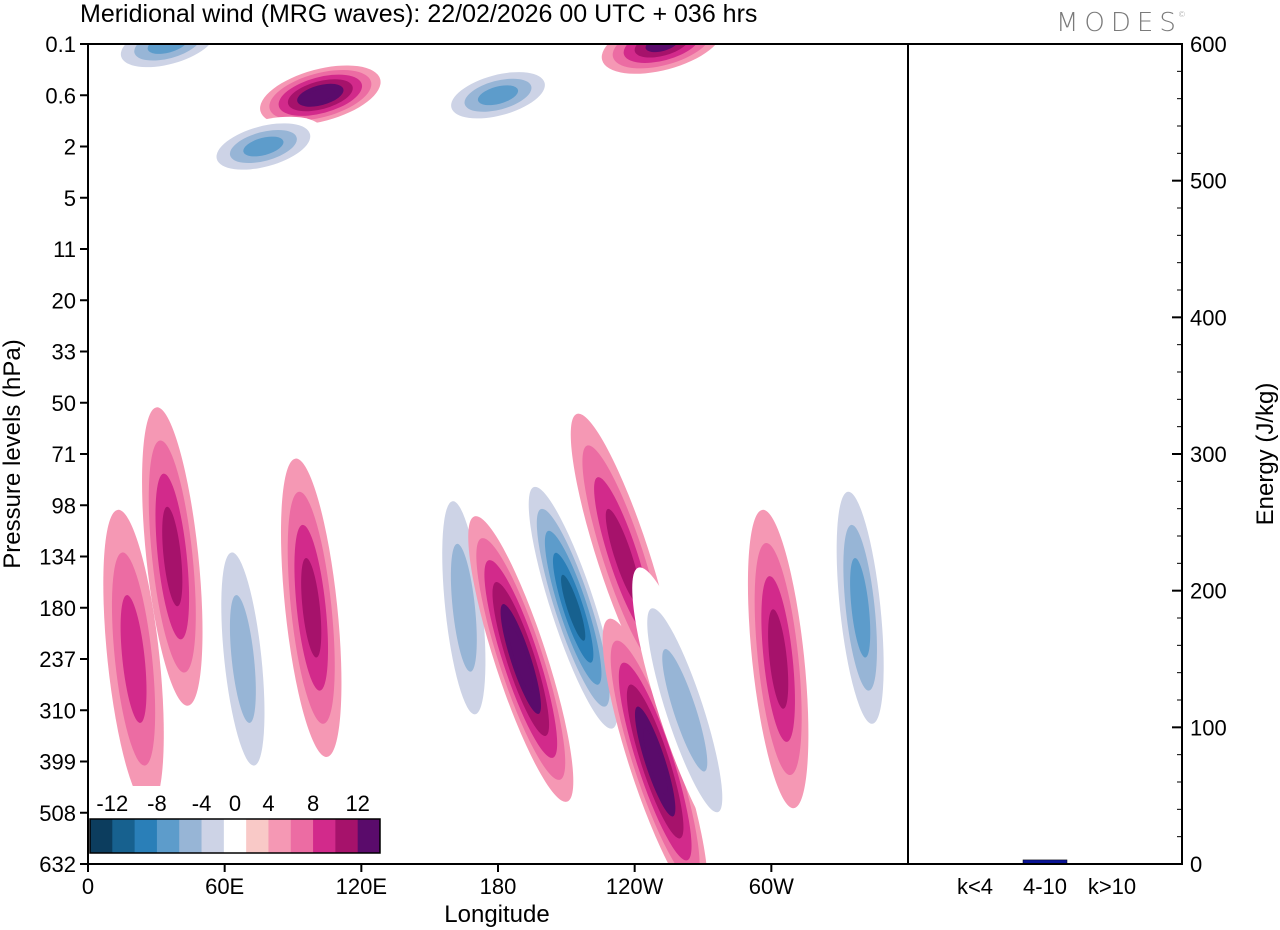 This screenshot has width=1280, height=930. I want to click on colorbar-legend: -12 -8 -4 0 4 8 12, so click(235, 821).